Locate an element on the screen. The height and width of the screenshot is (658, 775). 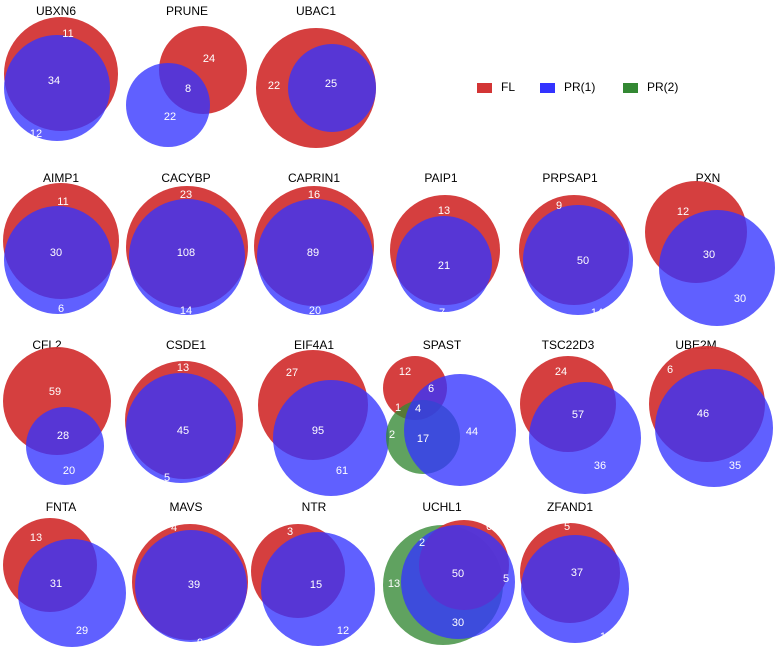
count-shared: 57 is located at coordinates (578, 415).